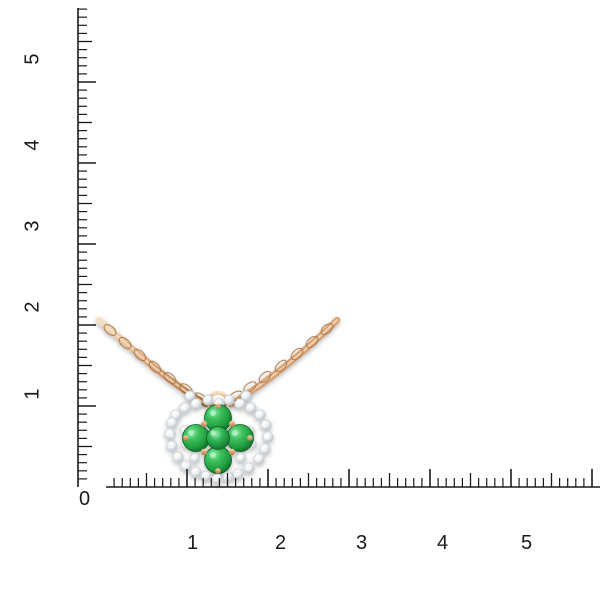  Describe the element at coordinates (443, 543) in the screenshot. I see `ruler-h-label-4: 4` at that location.